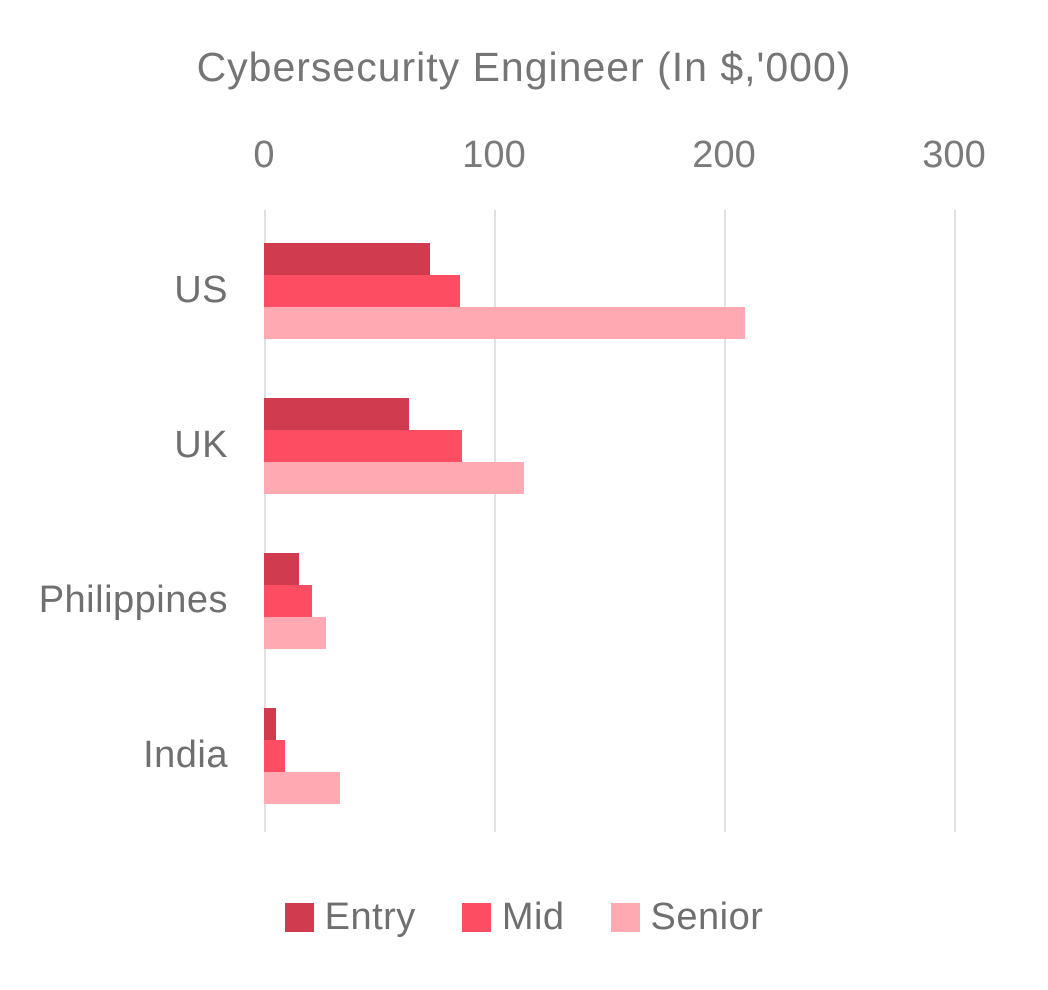  I want to click on legend-swatch-senior, so click(625, 917).